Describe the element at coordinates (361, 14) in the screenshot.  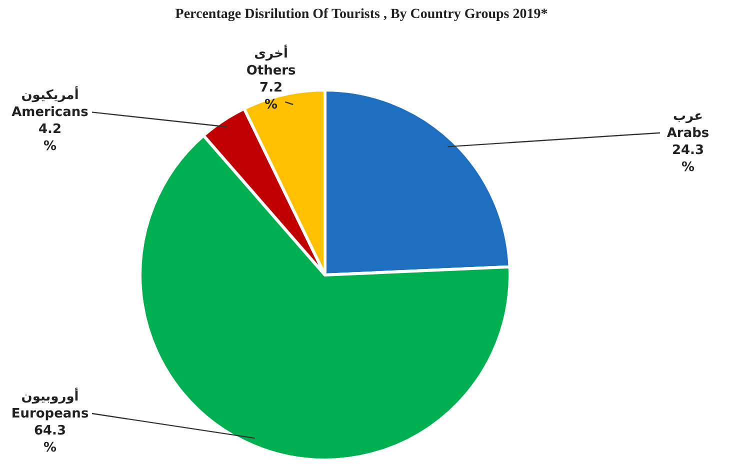
I see `chart-title: Percentage Disrilution Of Tourists , By Country Groups 2019*` at that location.